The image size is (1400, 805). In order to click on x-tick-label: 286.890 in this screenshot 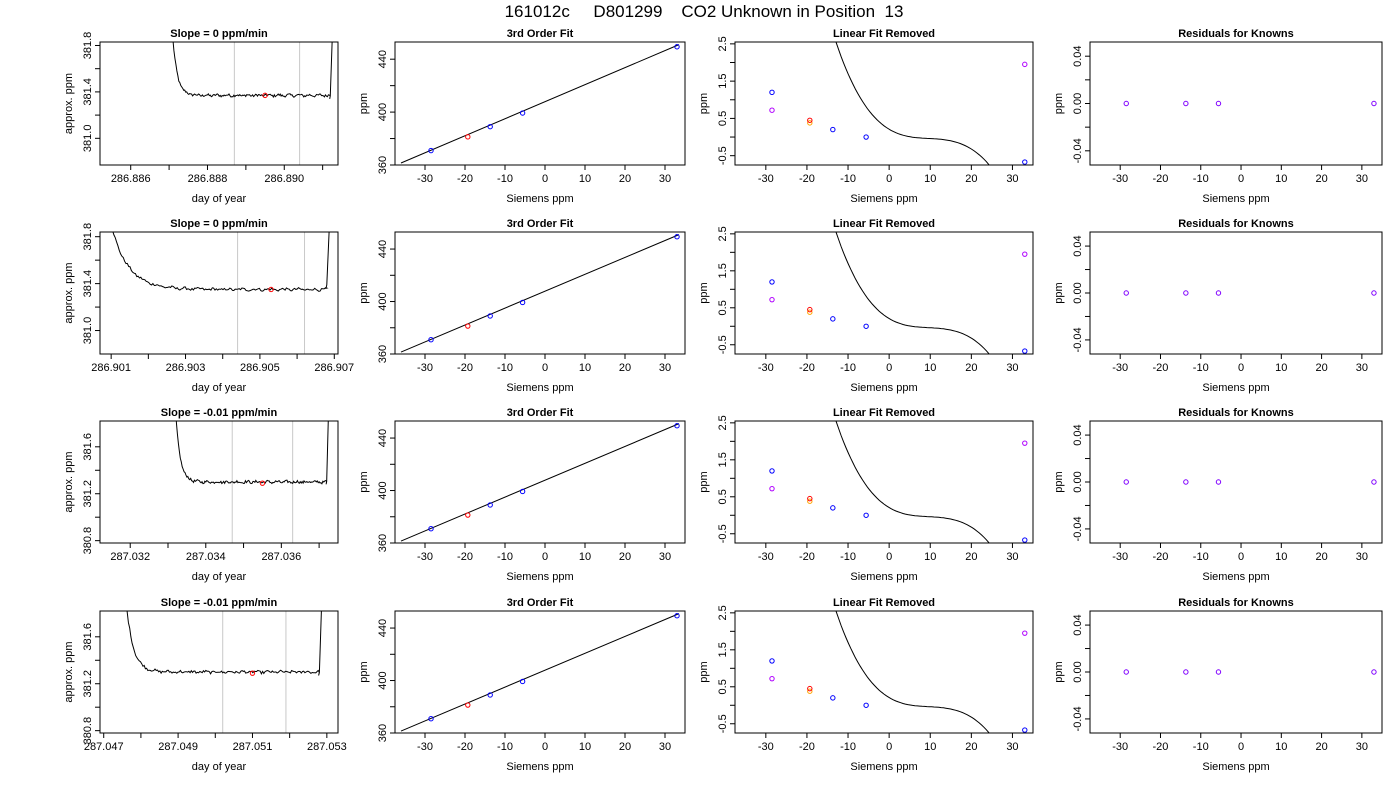, I will do `click(284, 179)`.